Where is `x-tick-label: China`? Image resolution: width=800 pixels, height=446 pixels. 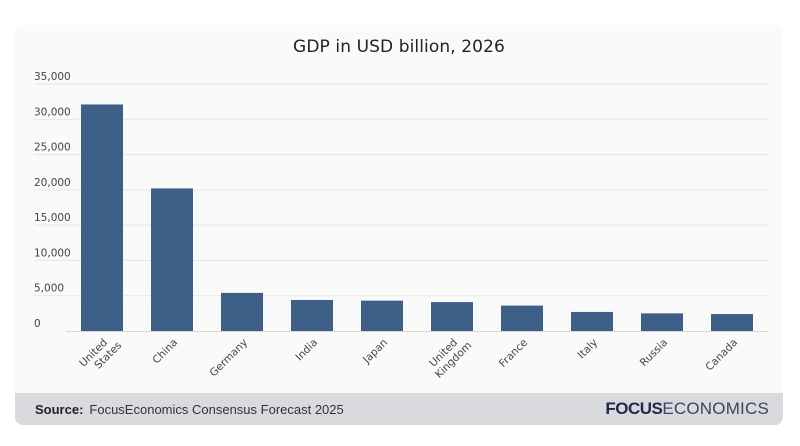
x-tick-label: China is located at coordinates (165, 352).